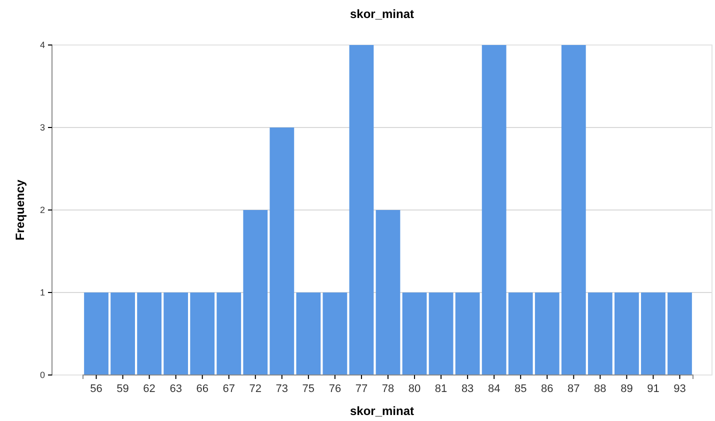 The height and width of the screenshot is (421, 715). What do you see at coordinates (20, 209) in the screenshot?
I see `y-axis-title: Frequency` at bounding box center [20, 209].